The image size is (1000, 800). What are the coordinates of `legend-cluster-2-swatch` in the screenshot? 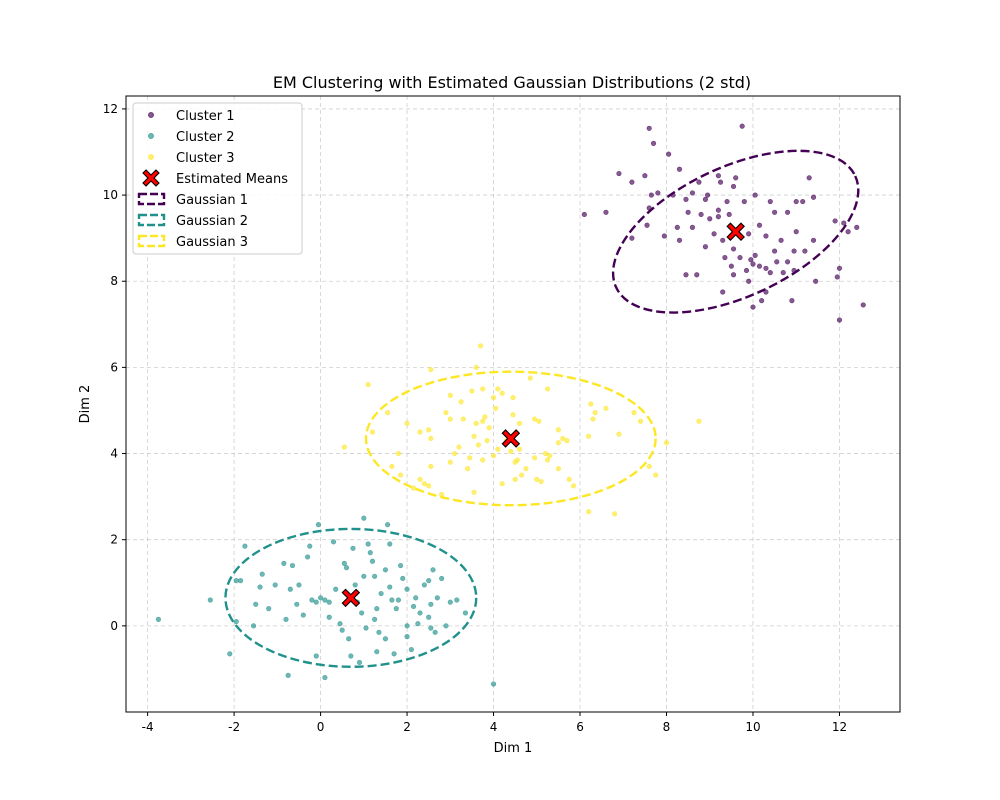 It's located at (151, 136).